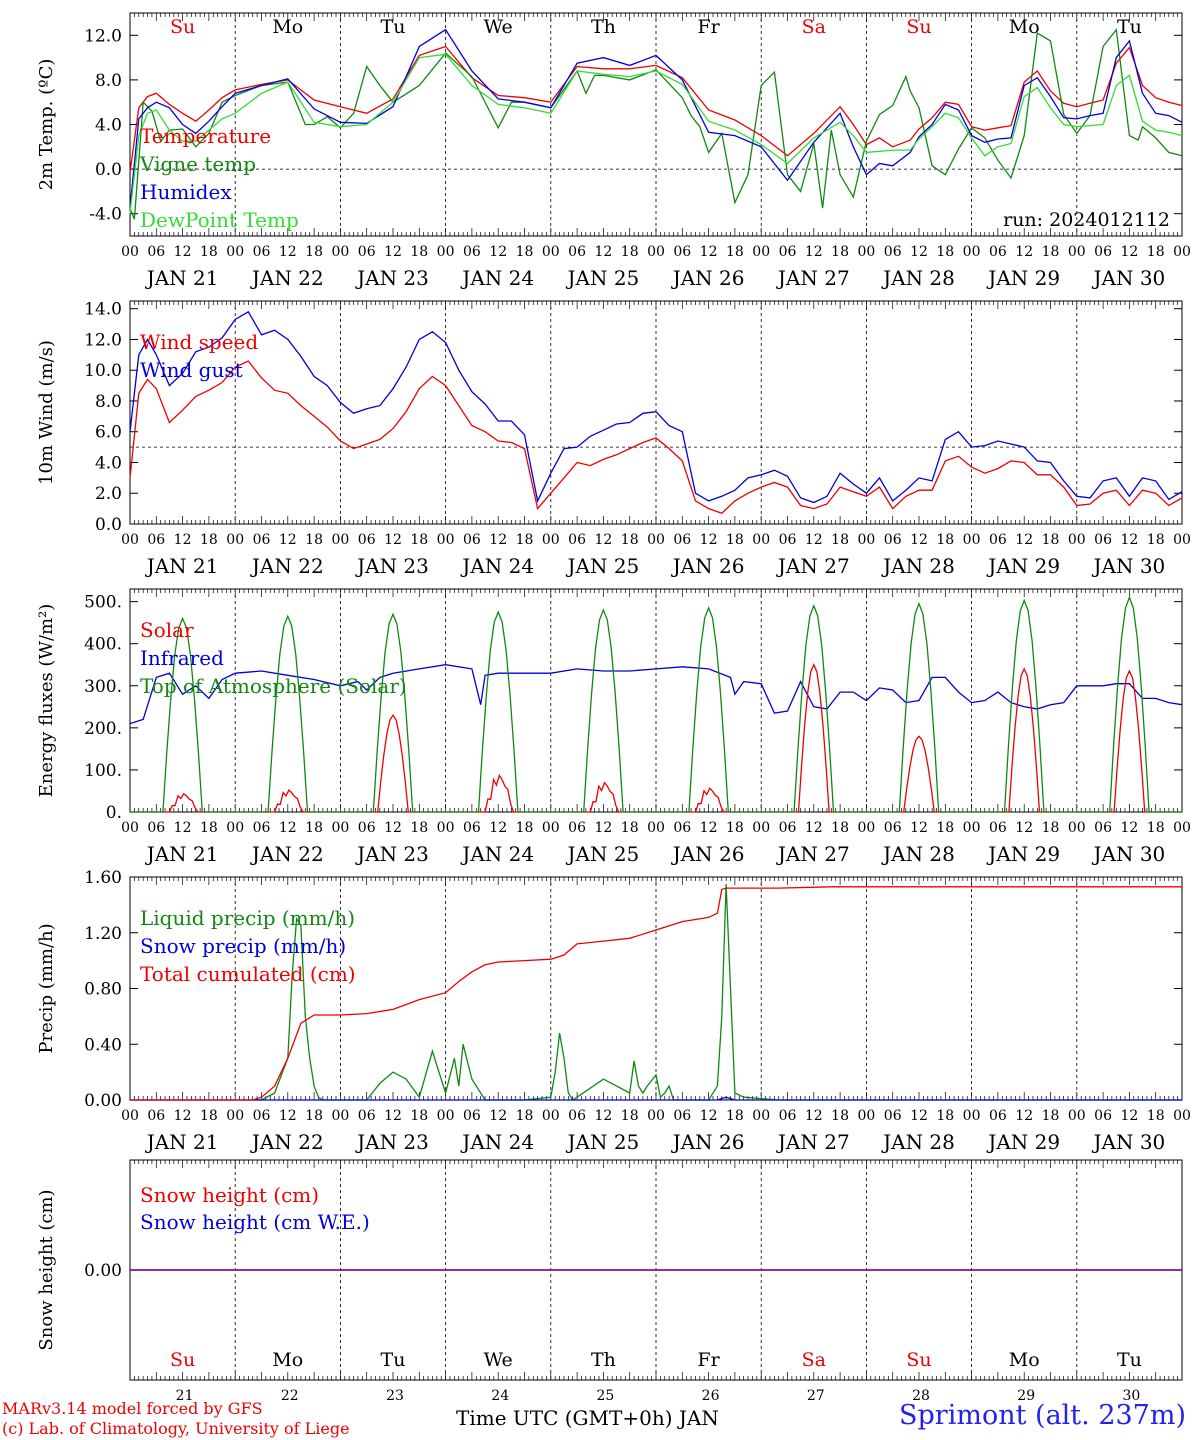 This screenshot has height=1440, width=1194. What do you see at coordinates (46, 988) in the screenshot?
I see `y-axis-title: Precip (mm/h)` at bounding box center [46, 988].